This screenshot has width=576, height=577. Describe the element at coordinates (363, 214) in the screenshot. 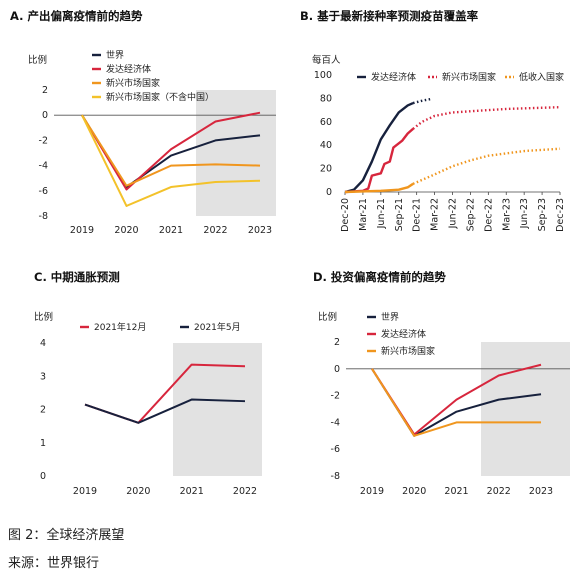

I see `x-tick-label: Mar-21` at that location.